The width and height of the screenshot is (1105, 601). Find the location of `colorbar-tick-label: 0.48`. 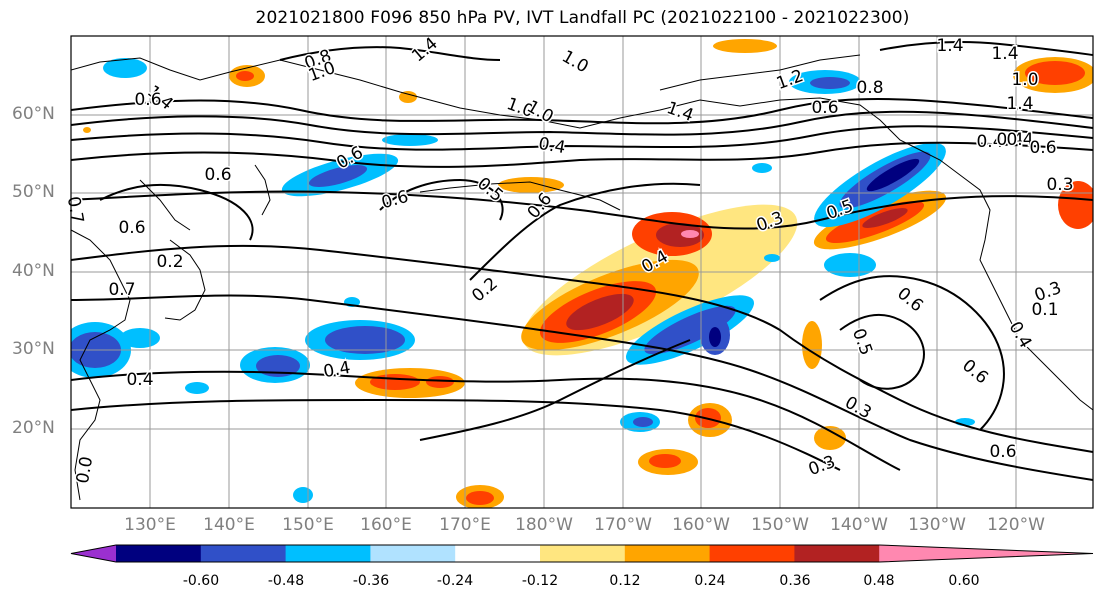

colorbar-tick-label: 0.48 is located at coordinates (879, 581).